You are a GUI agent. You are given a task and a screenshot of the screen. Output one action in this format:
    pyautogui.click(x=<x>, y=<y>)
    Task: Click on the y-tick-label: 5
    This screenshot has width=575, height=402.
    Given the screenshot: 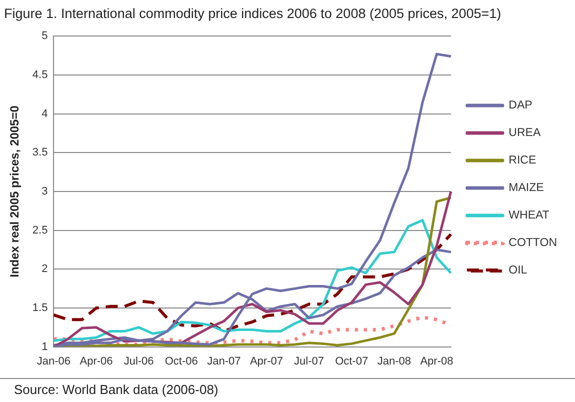 What is the action you would take?
    pyautogui.click(x=45, y=36)
    